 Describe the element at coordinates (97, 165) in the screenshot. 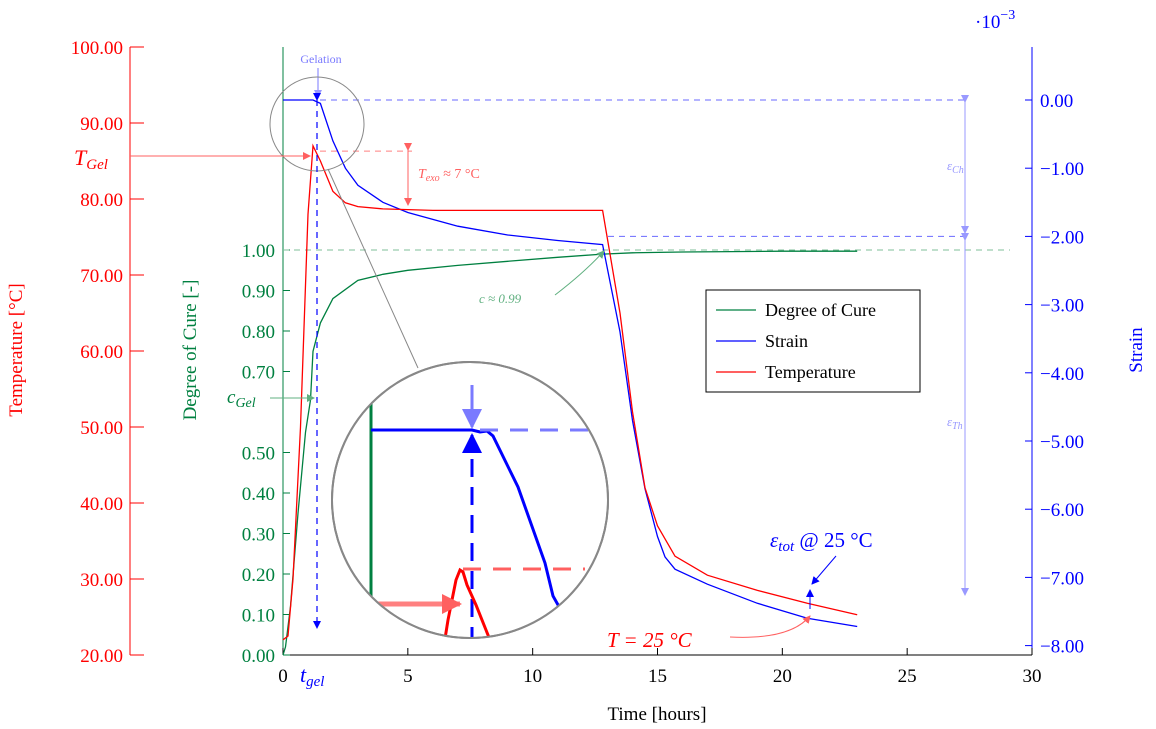

I see `T-gel-subscript: Gel` at that location.